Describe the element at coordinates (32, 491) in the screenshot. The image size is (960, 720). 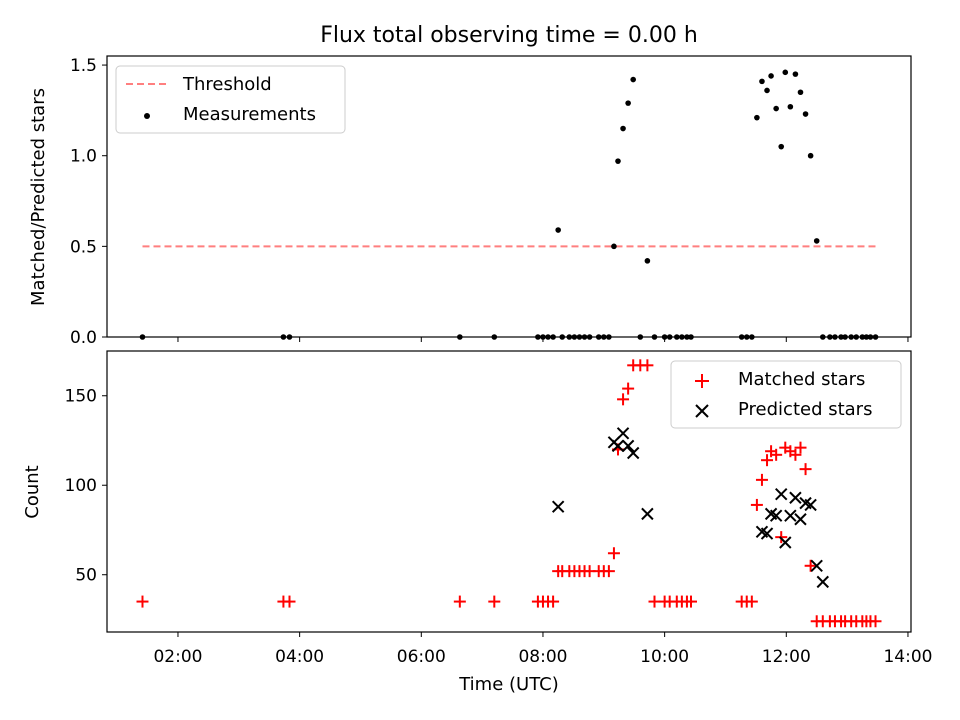
I see `count-plot-y-axis-label: Count` at that location.